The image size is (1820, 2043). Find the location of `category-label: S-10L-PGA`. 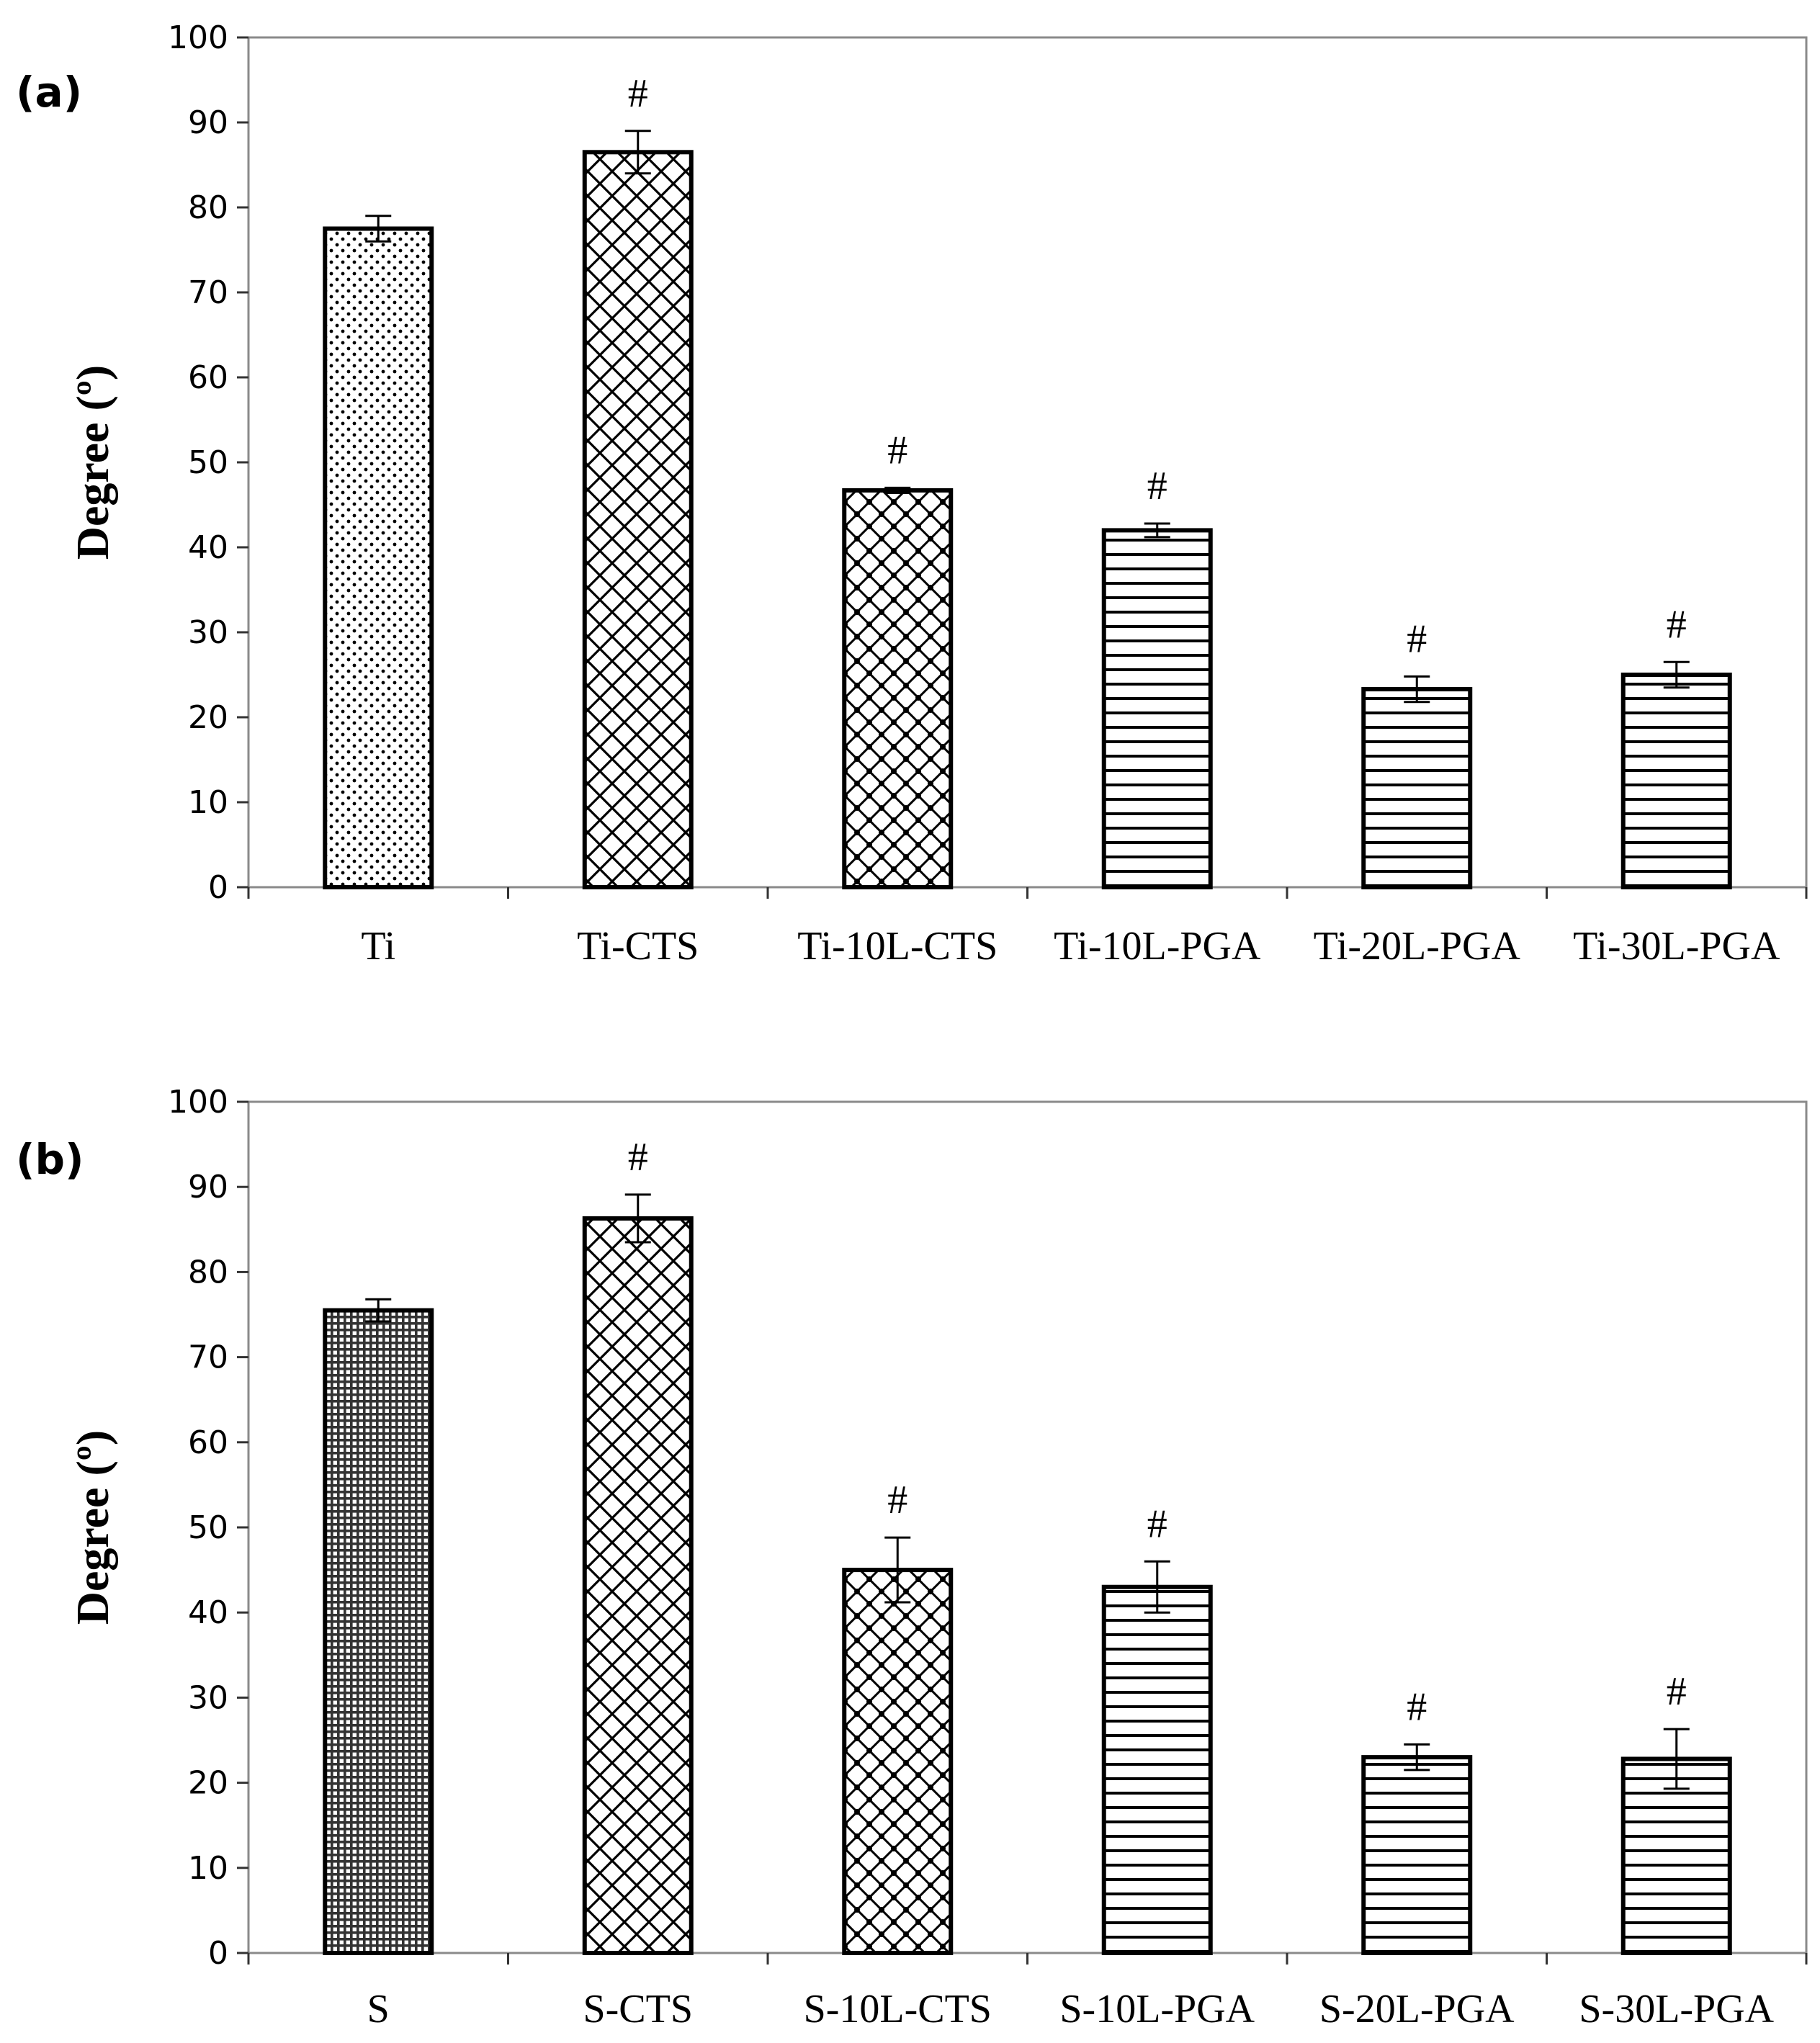

category-label: S-10L-PGA is located at coordinates (1157, 2009).